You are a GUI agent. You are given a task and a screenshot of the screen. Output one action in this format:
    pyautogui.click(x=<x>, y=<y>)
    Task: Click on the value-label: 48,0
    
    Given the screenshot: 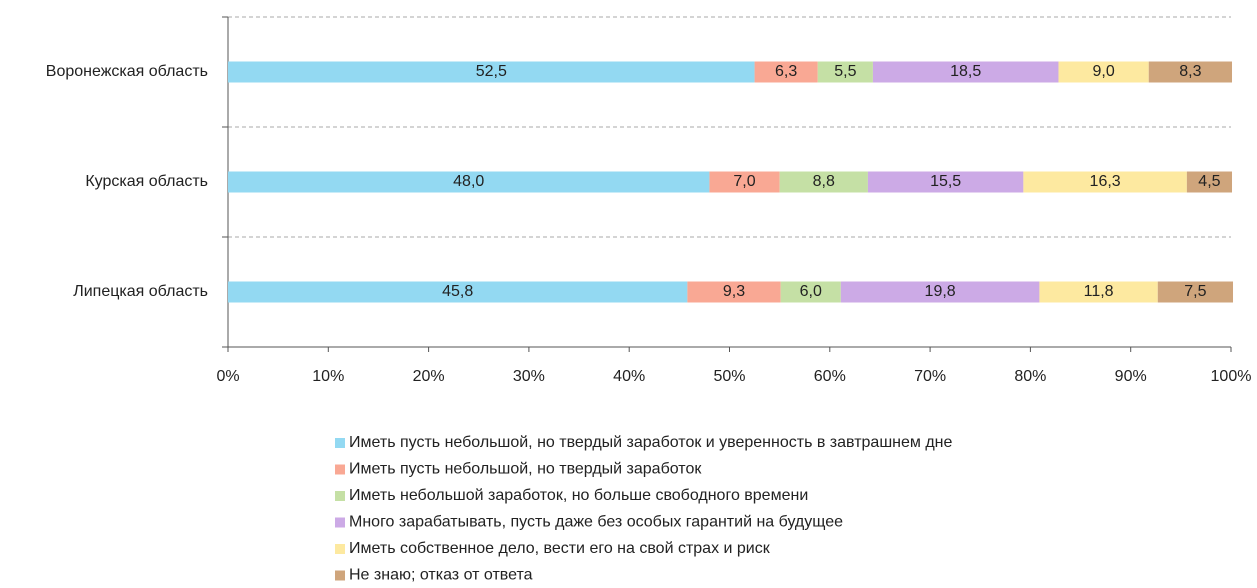 What is the action you would take?
    pyautogui.click(x=468, y=181)
    